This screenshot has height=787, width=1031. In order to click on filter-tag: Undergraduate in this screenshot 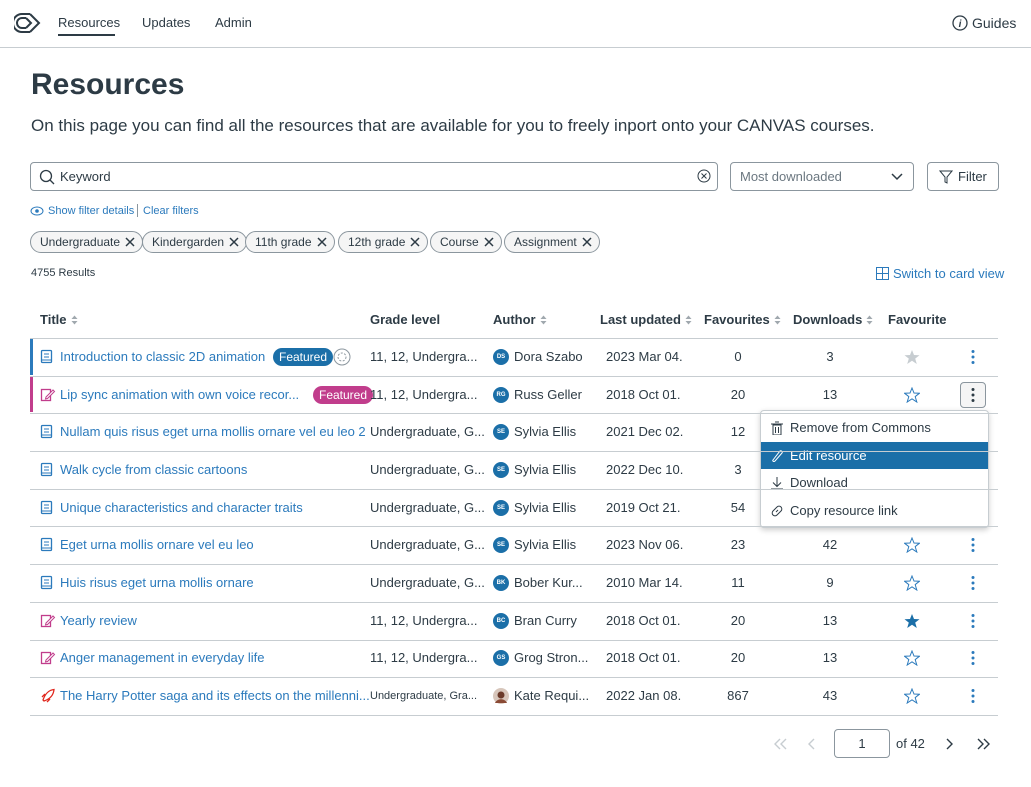, I will do `click(87, 242)`.